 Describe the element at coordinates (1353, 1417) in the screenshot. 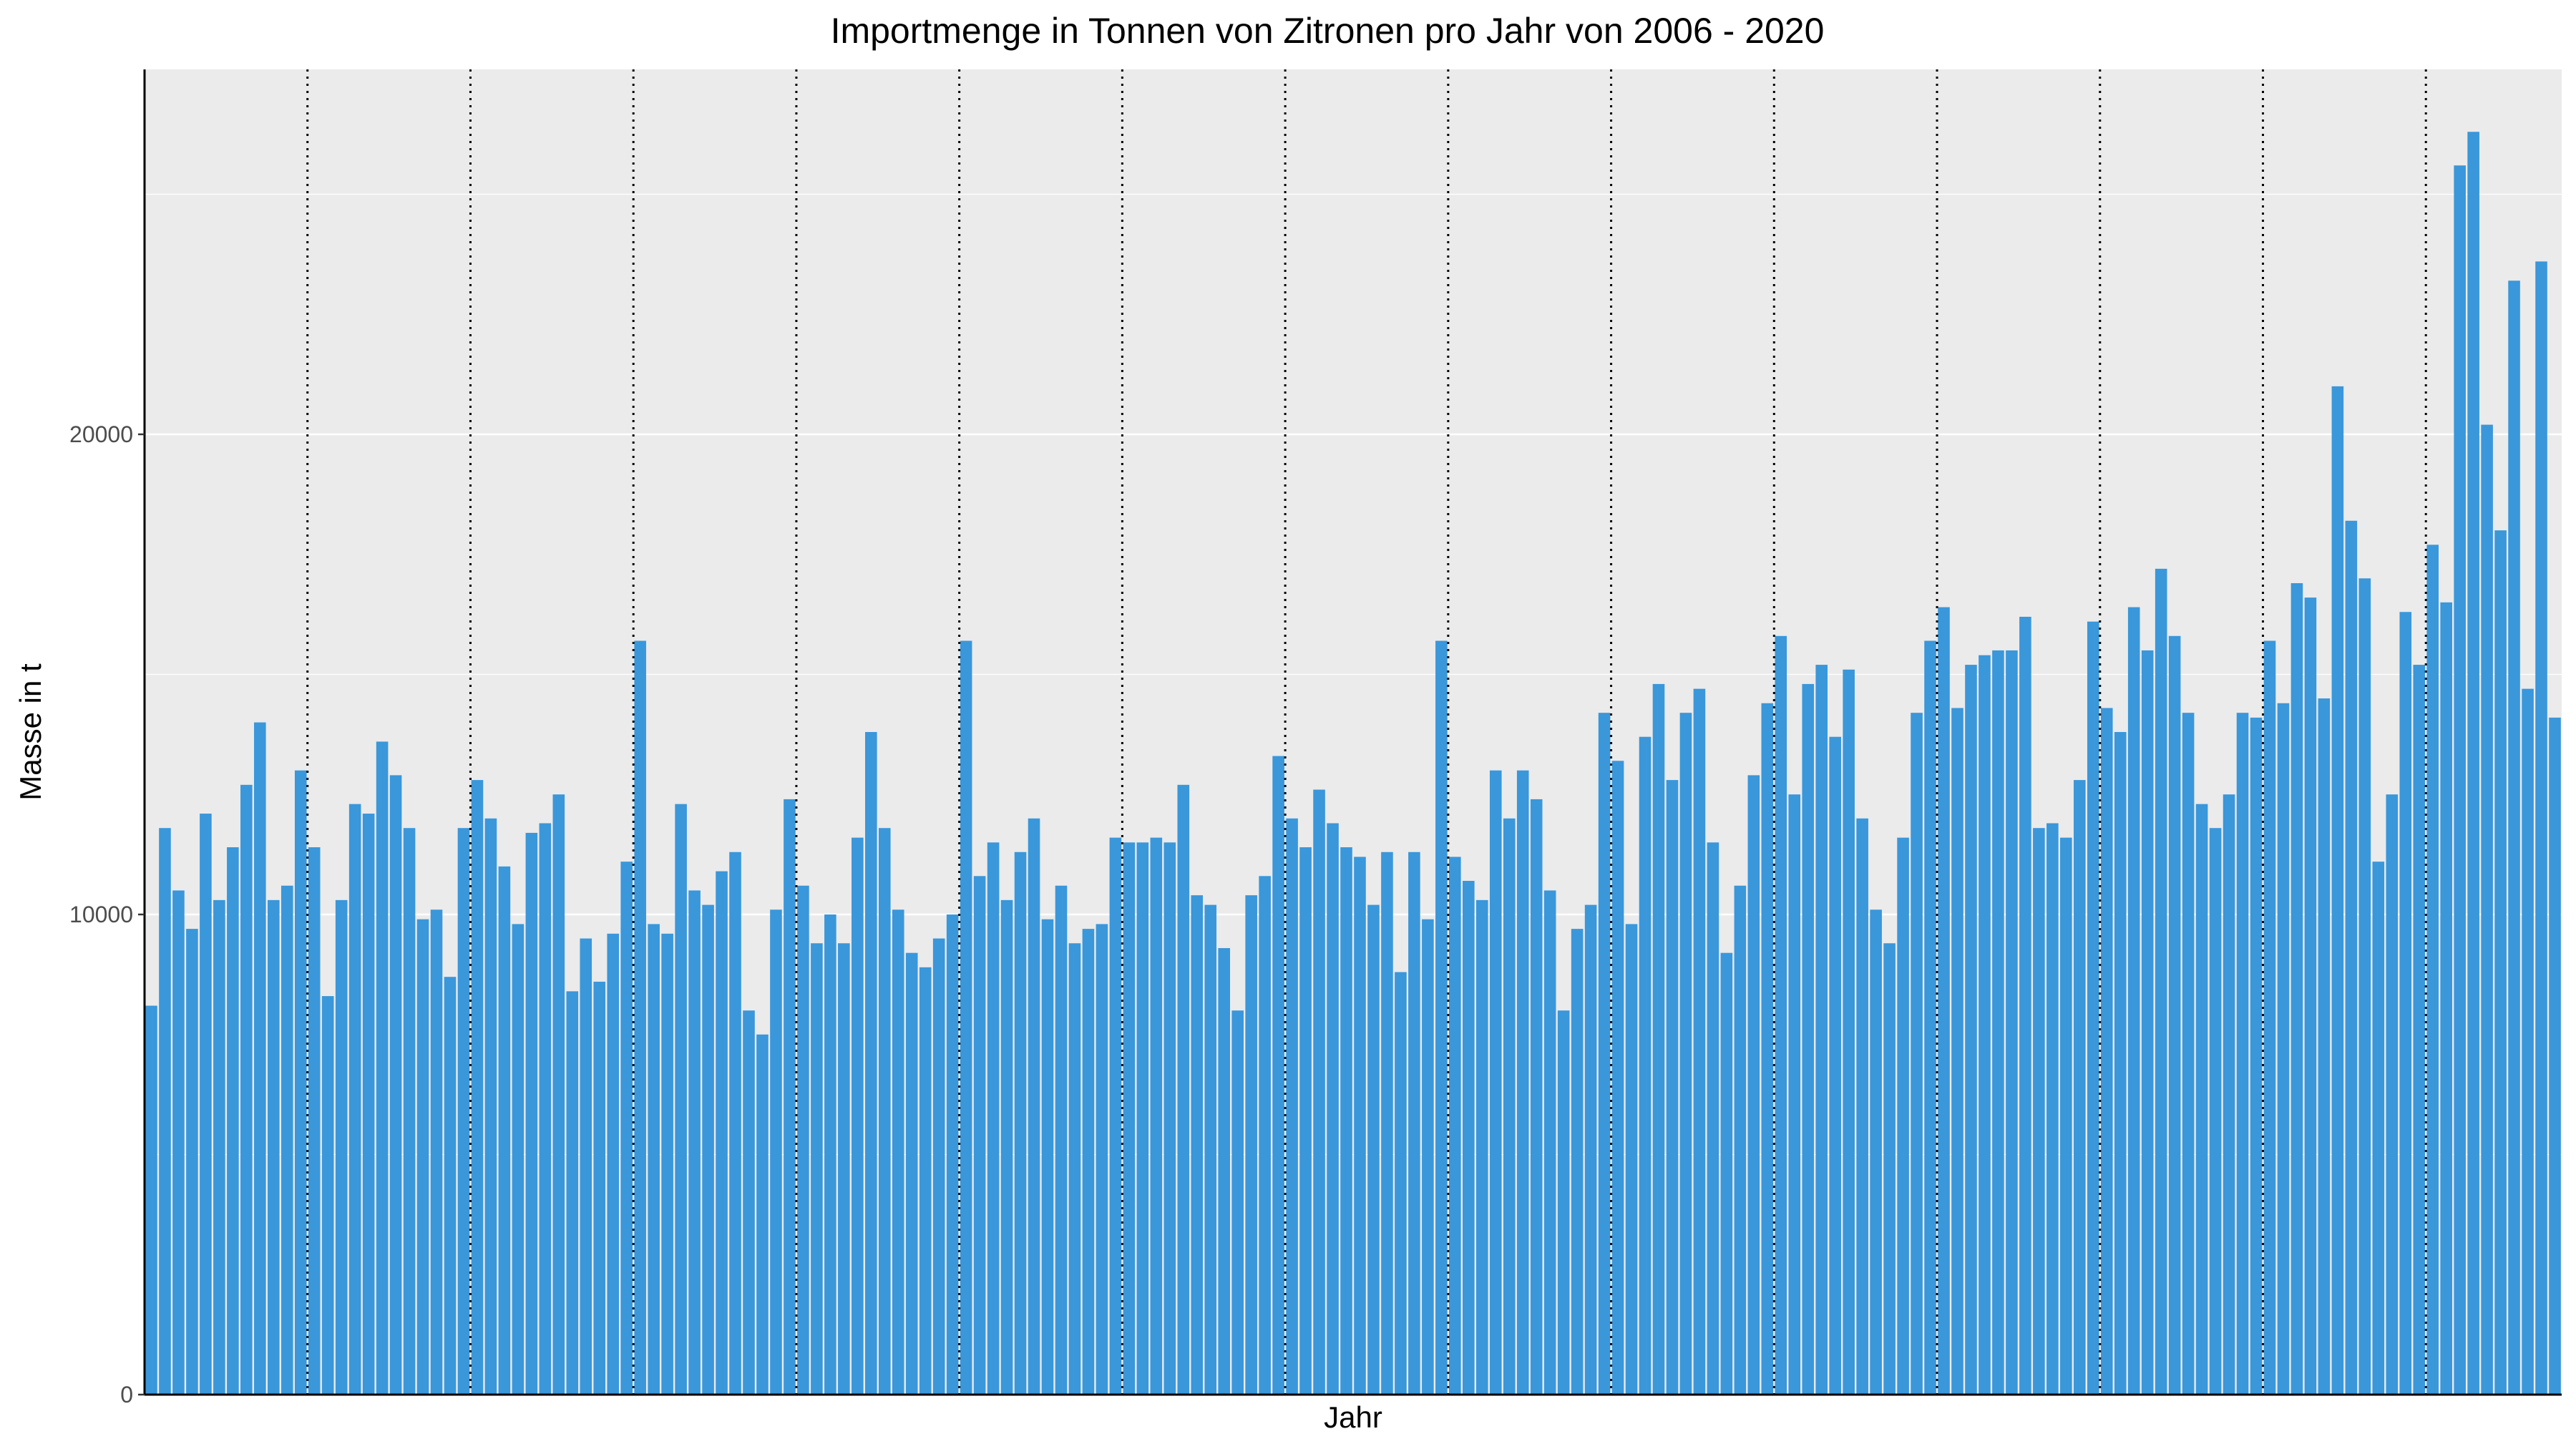

I see `x-axis-label: Jahr` at that location.